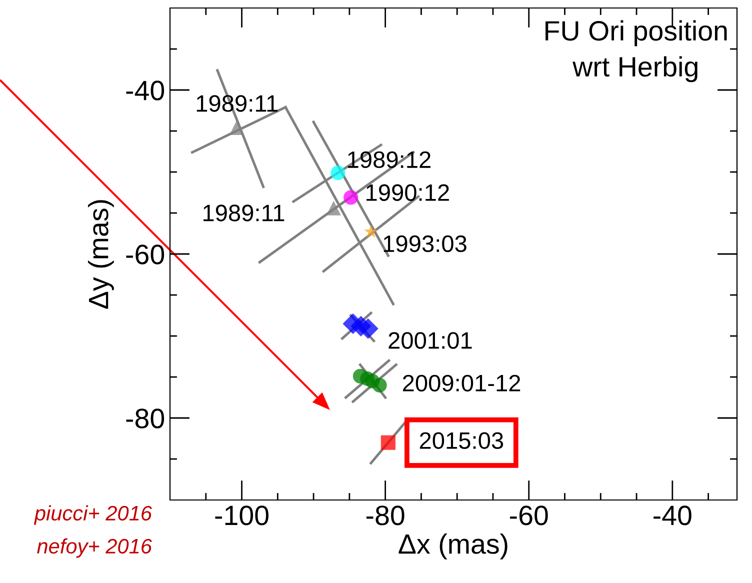  Describe the element at coordinates (430, 340) in the screenshot. I see `annotation: 2001:01` at that location.